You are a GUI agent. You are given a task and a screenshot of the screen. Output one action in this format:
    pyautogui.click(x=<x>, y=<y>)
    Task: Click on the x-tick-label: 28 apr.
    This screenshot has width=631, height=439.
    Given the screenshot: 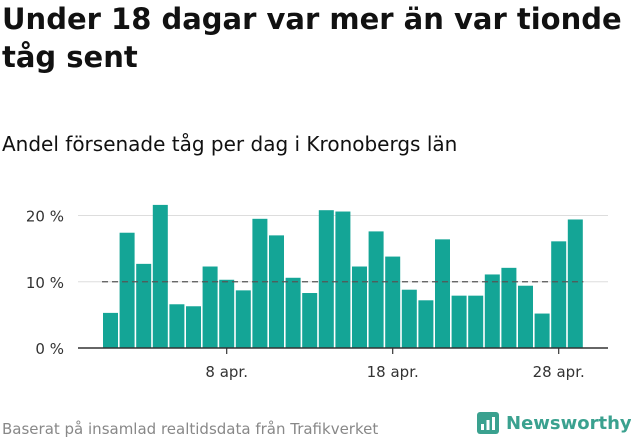 What is the action you would take?
    pyautogui.click(x=559, y=372)
    